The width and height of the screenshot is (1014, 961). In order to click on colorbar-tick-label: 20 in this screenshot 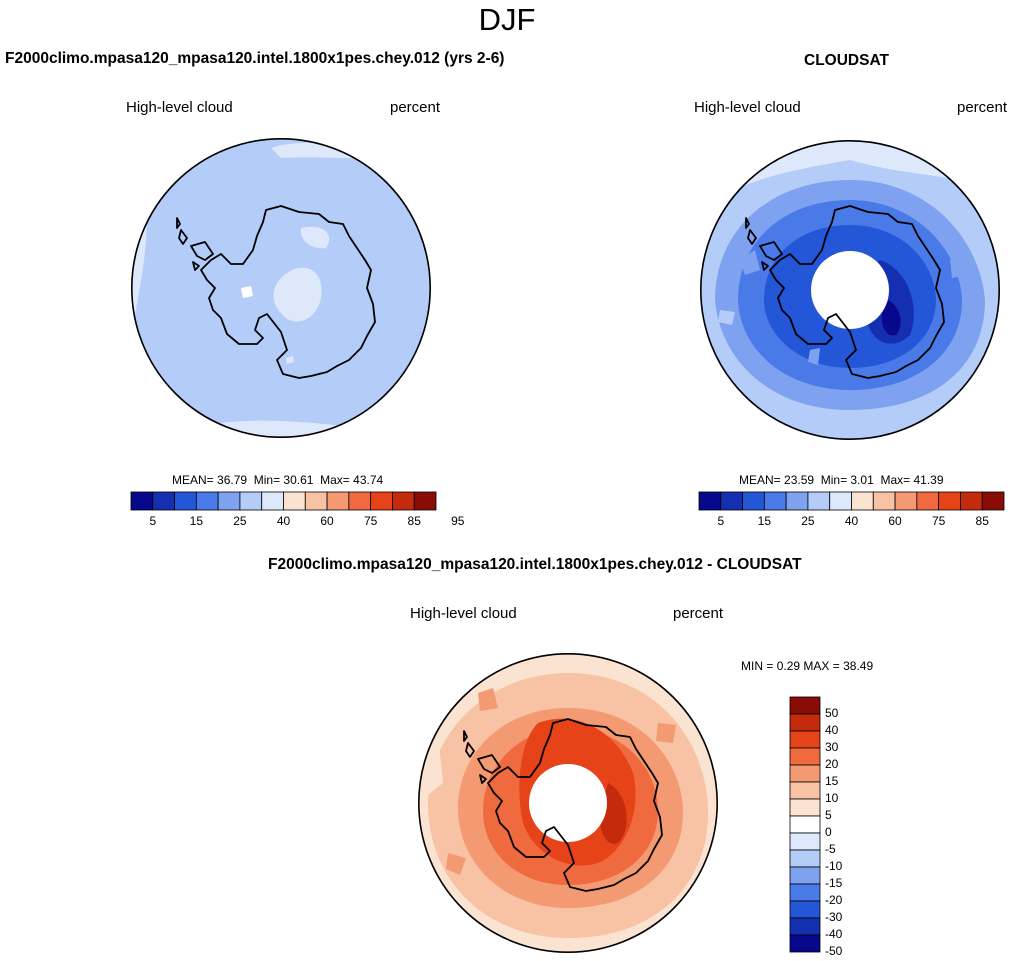, I will do `click(832, 764)`.